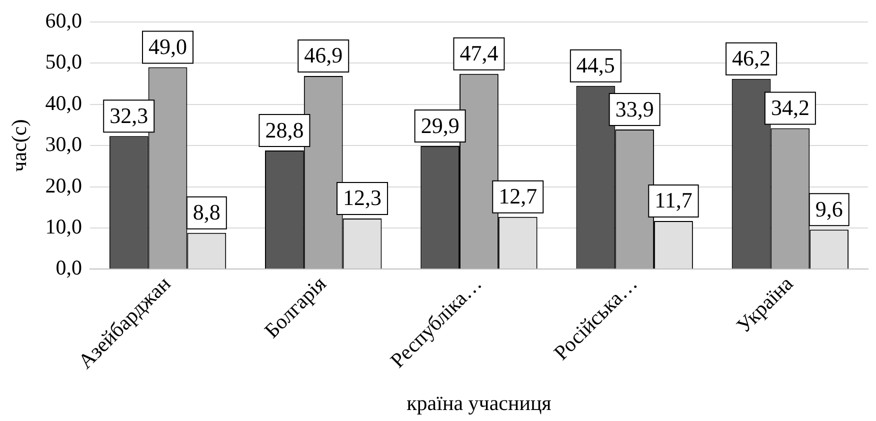  Describe the element at coordinates (63, 62) in the screenshot. I see `y-tick-label: 50,0` at that location.